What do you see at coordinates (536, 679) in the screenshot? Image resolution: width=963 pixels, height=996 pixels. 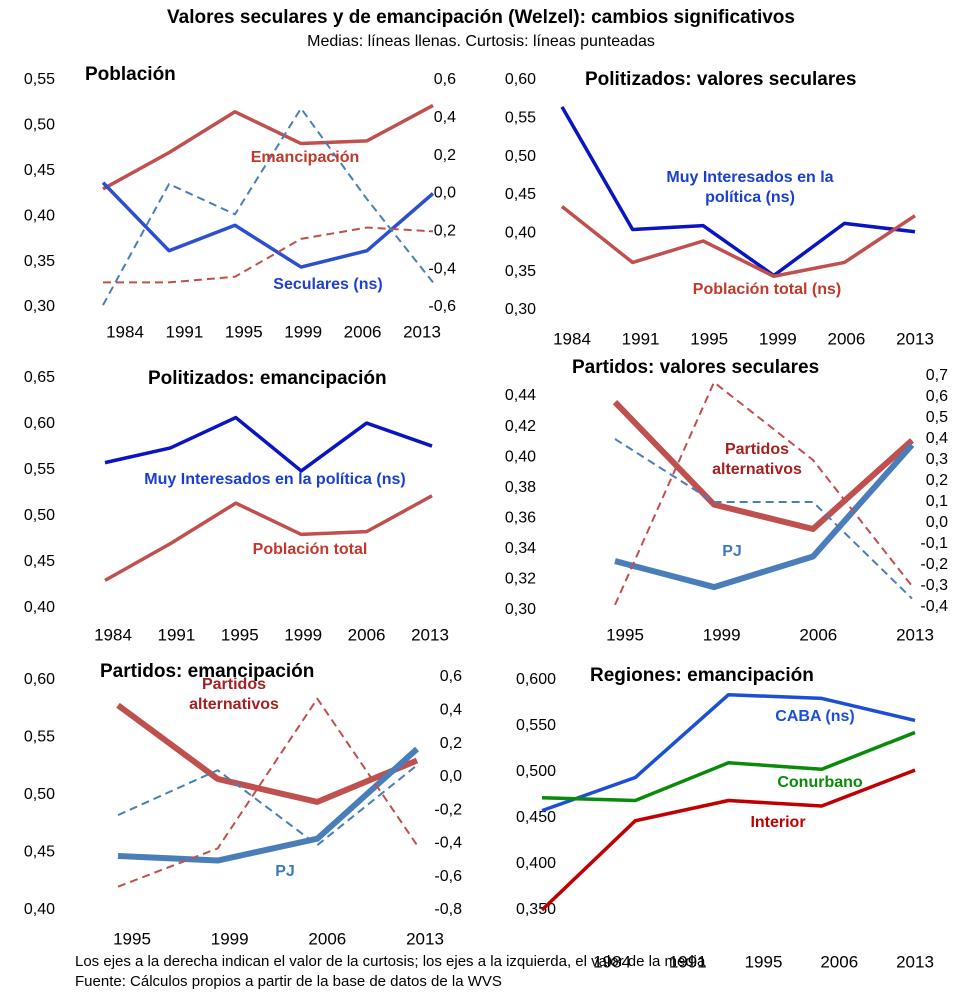 I see `y-tick-label: 0,600` at bounding box center [536, 679].